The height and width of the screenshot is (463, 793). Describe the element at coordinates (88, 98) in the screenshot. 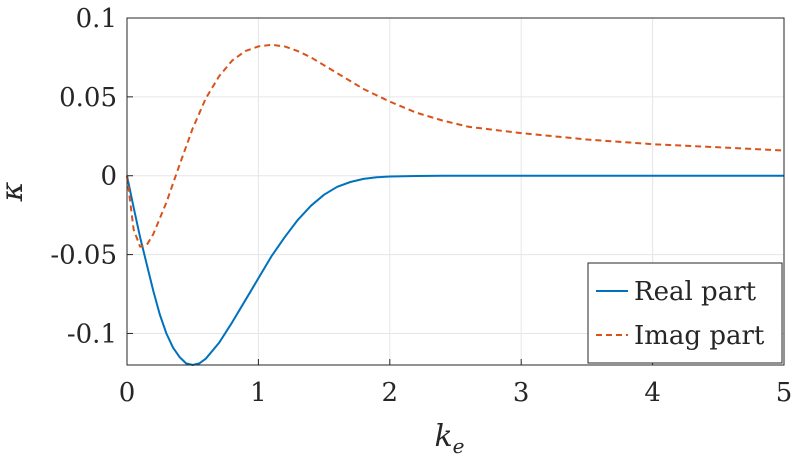

I see `y-tick-label: 0.05` at that location.